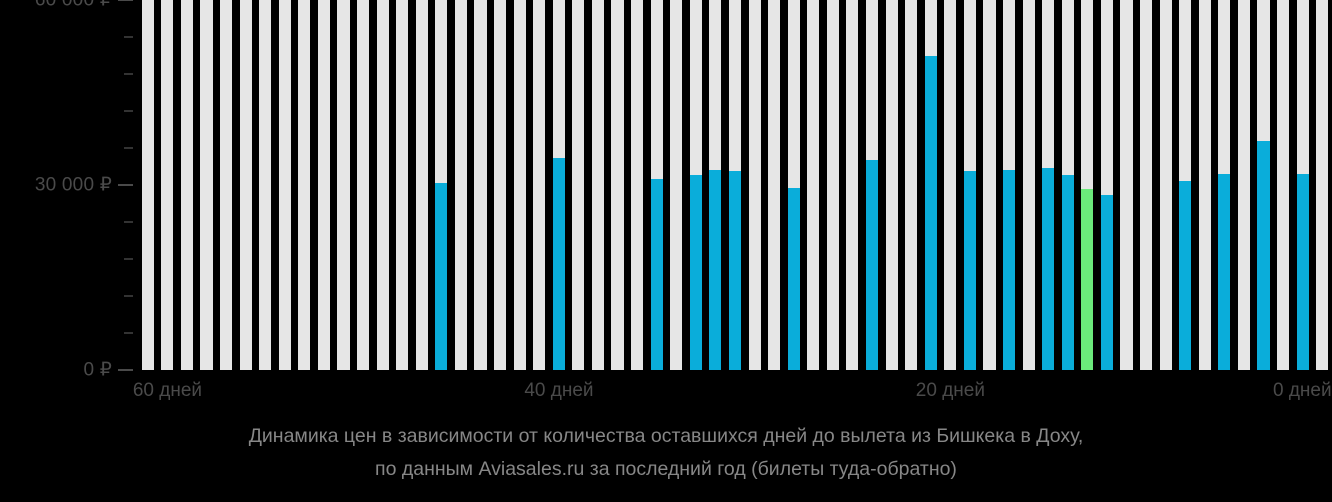 The width and height of the screenshot is (1332, 502). Describe the element at coordinates (1302, 390) in the screenshot. I see `x-axis-tick-label: 0 дней` at that location.